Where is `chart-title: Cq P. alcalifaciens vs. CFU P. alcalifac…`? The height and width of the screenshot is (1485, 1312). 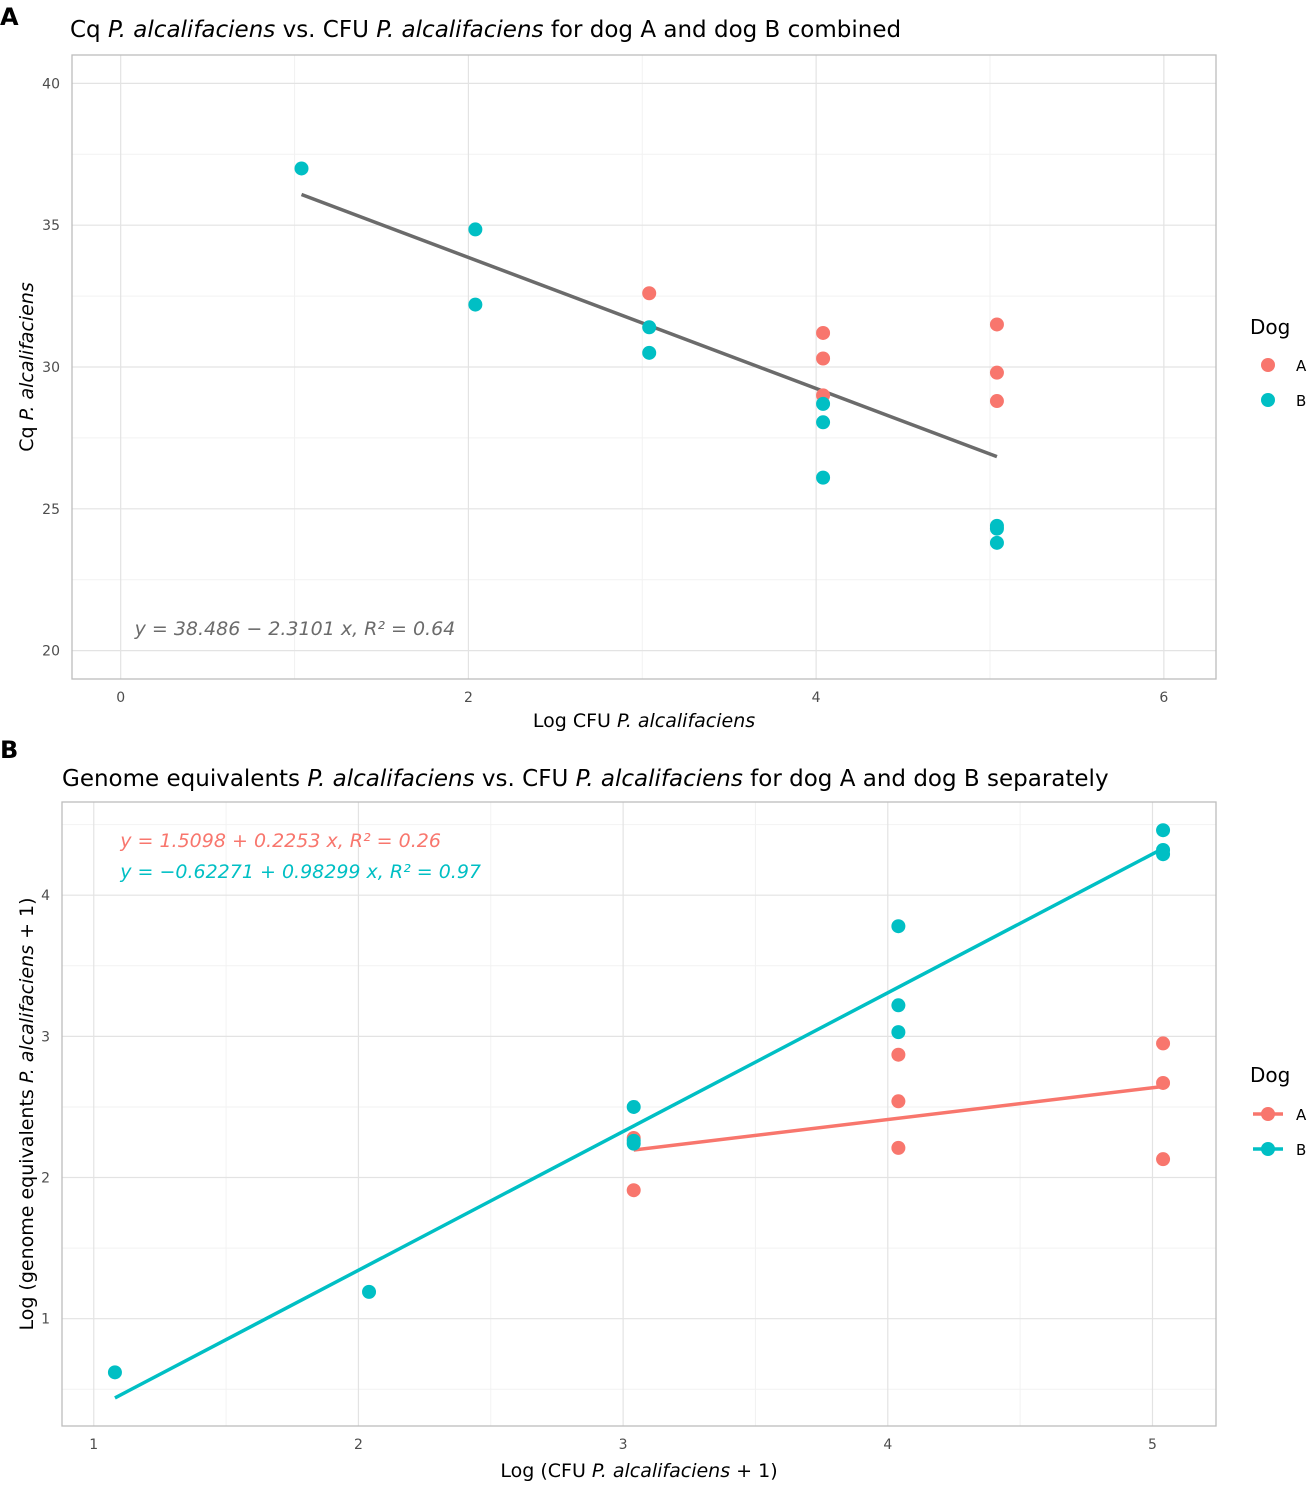
chart-title: Cq P. alcalifaciens vs. CFU P. alcalifac… is located at coordinates (485, 30).